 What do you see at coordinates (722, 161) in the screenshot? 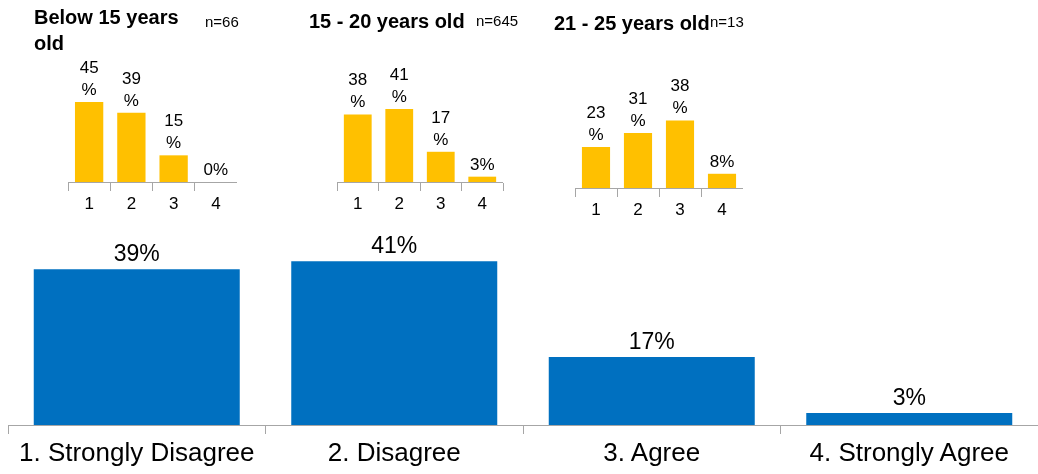
I see `data-label: 8%` at bounding box center [722, 161].